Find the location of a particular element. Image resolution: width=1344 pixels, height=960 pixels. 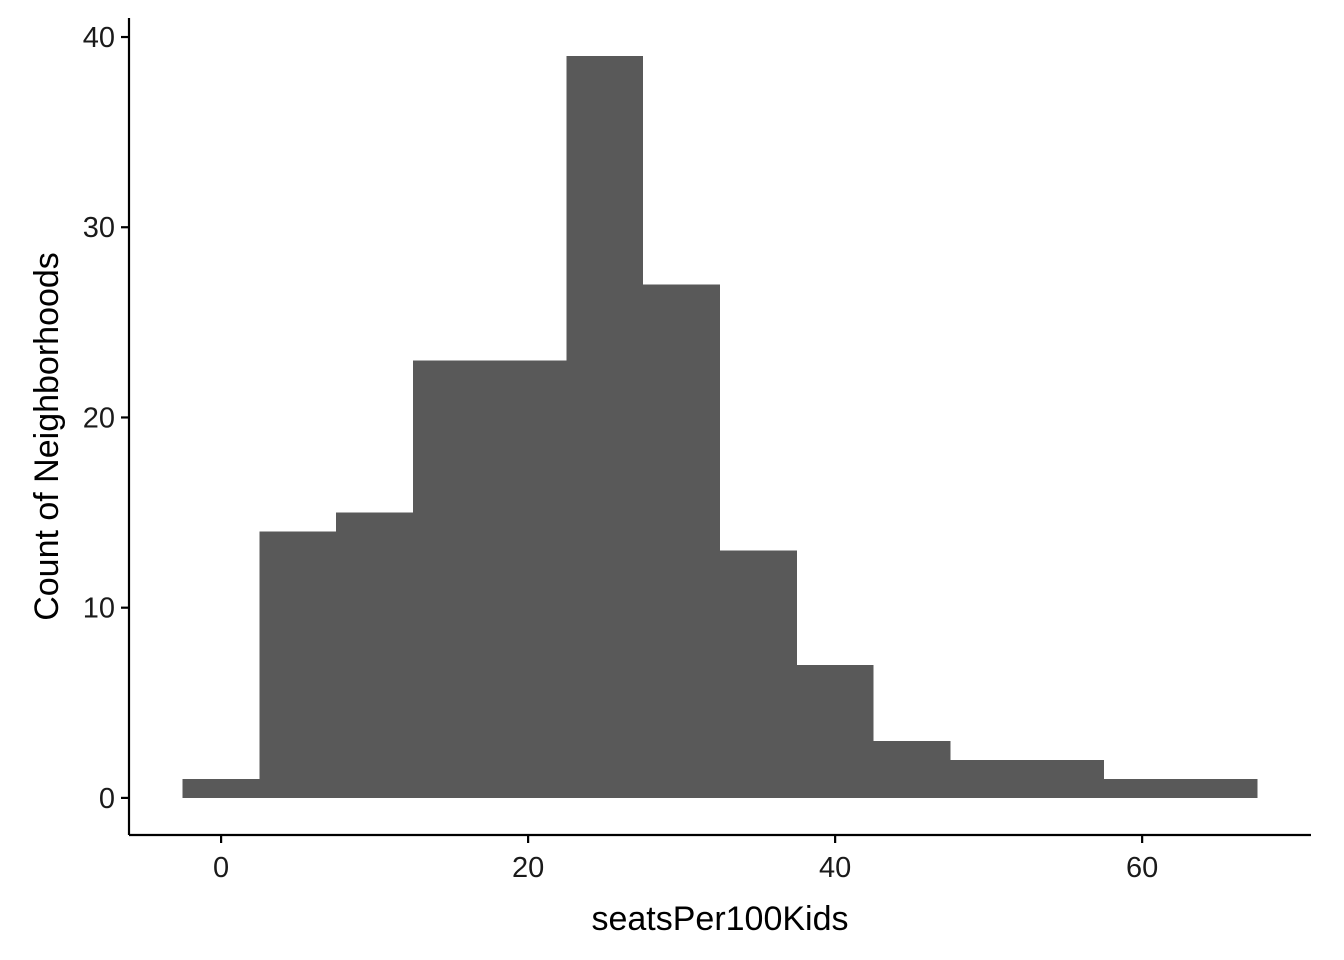

y-tick-label: 40 is located at coordinates (99, 38).